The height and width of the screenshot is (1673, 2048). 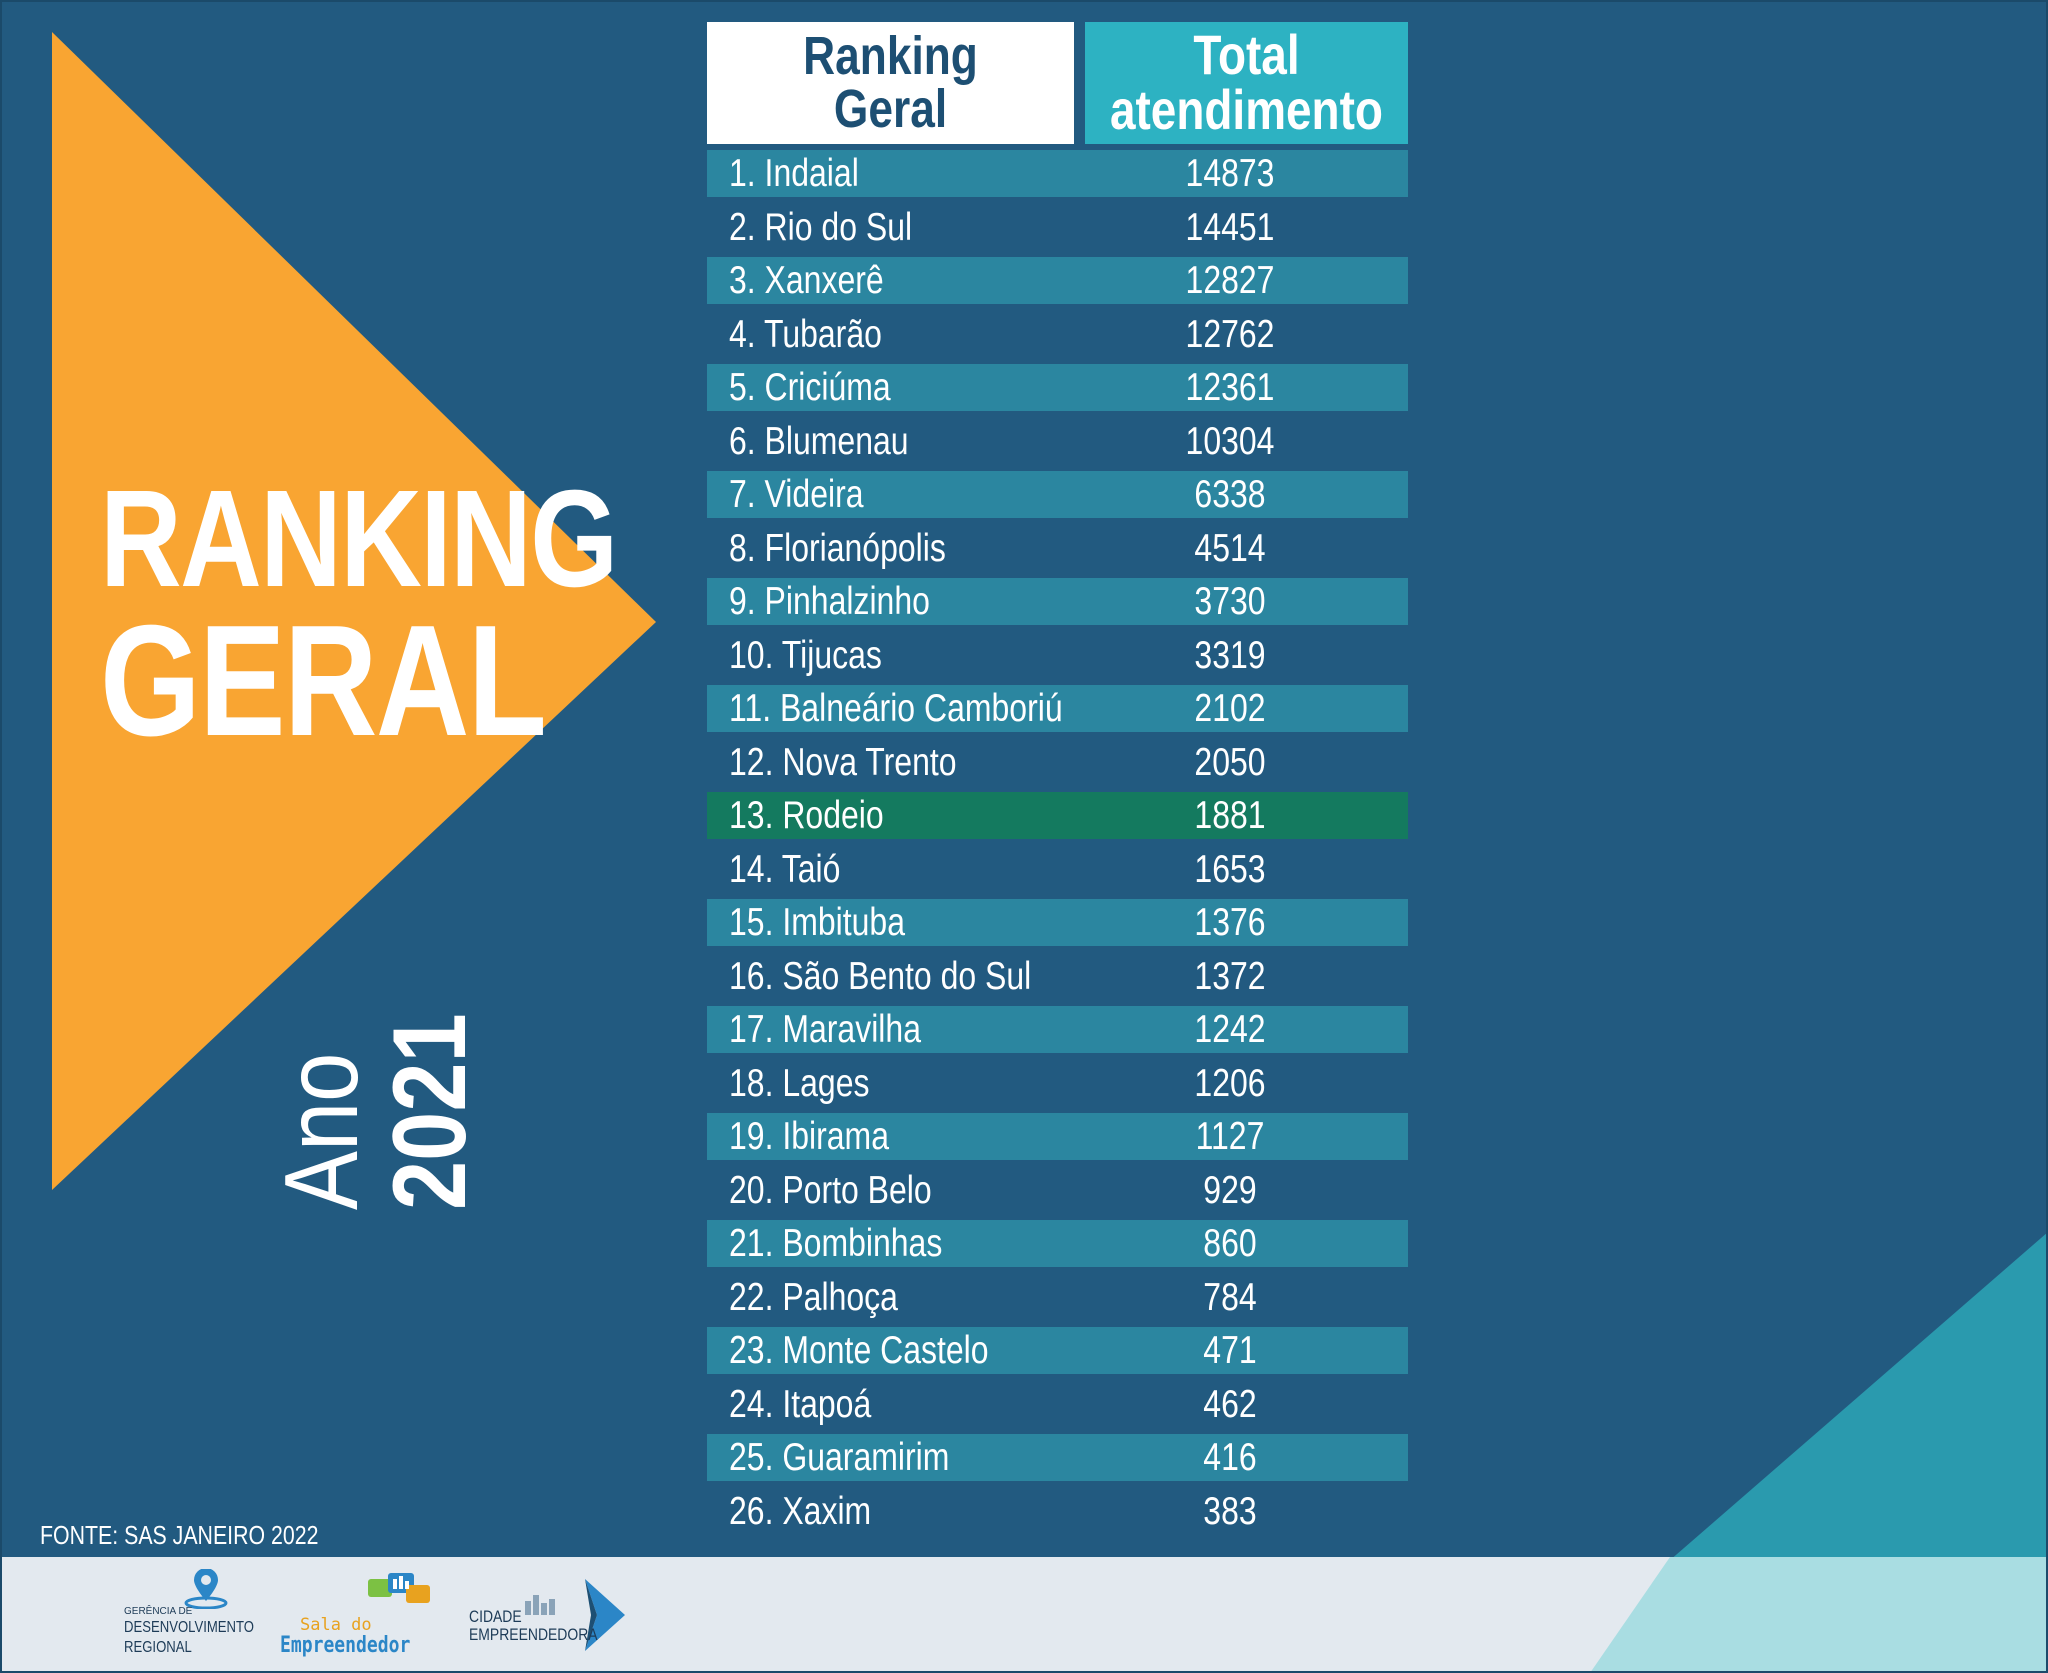 What do you see at coordinates (323, 681) in the screenshot?
I see `poster-title-line2: GERAL` at bounding box center [323, 681].